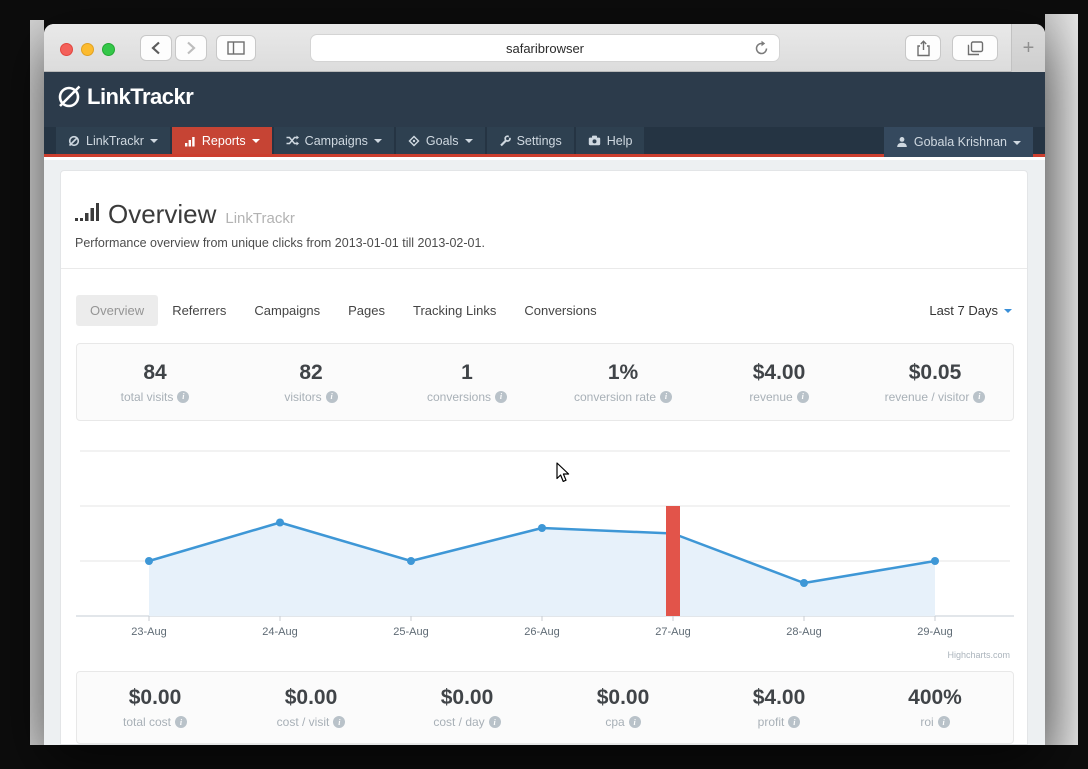 Image resolution: width=1088 pixels, height=769 pixels. Describe the element at coordinates (673, 561) in the screenshot. I see `chart-highlight-column` at that location.